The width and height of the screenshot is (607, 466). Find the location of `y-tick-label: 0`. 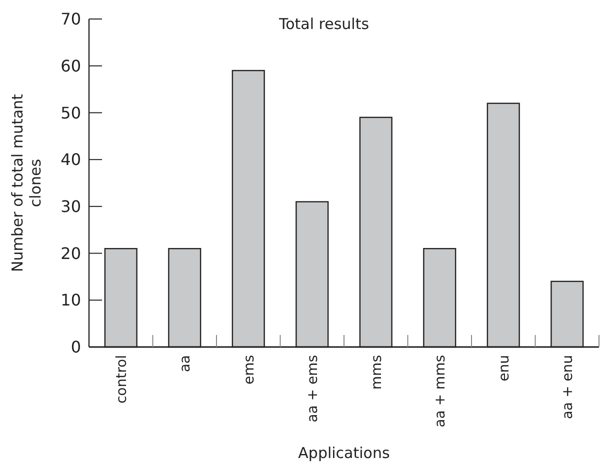

y-tick-label: 0 is located at coordinates (75, 347).